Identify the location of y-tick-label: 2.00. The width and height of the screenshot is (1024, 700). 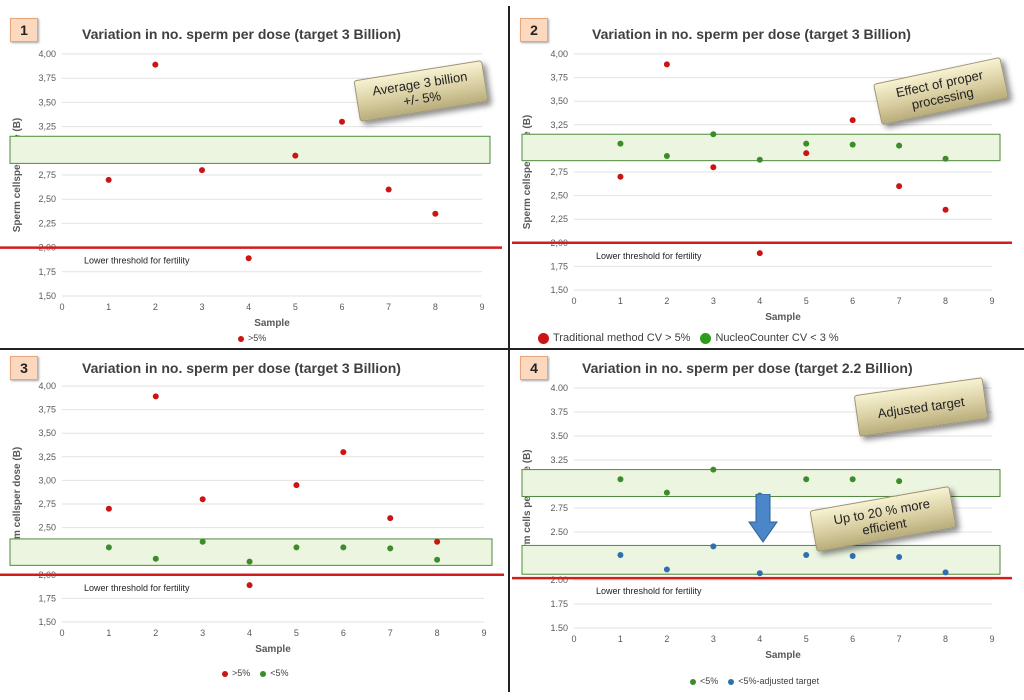
(559, 580).